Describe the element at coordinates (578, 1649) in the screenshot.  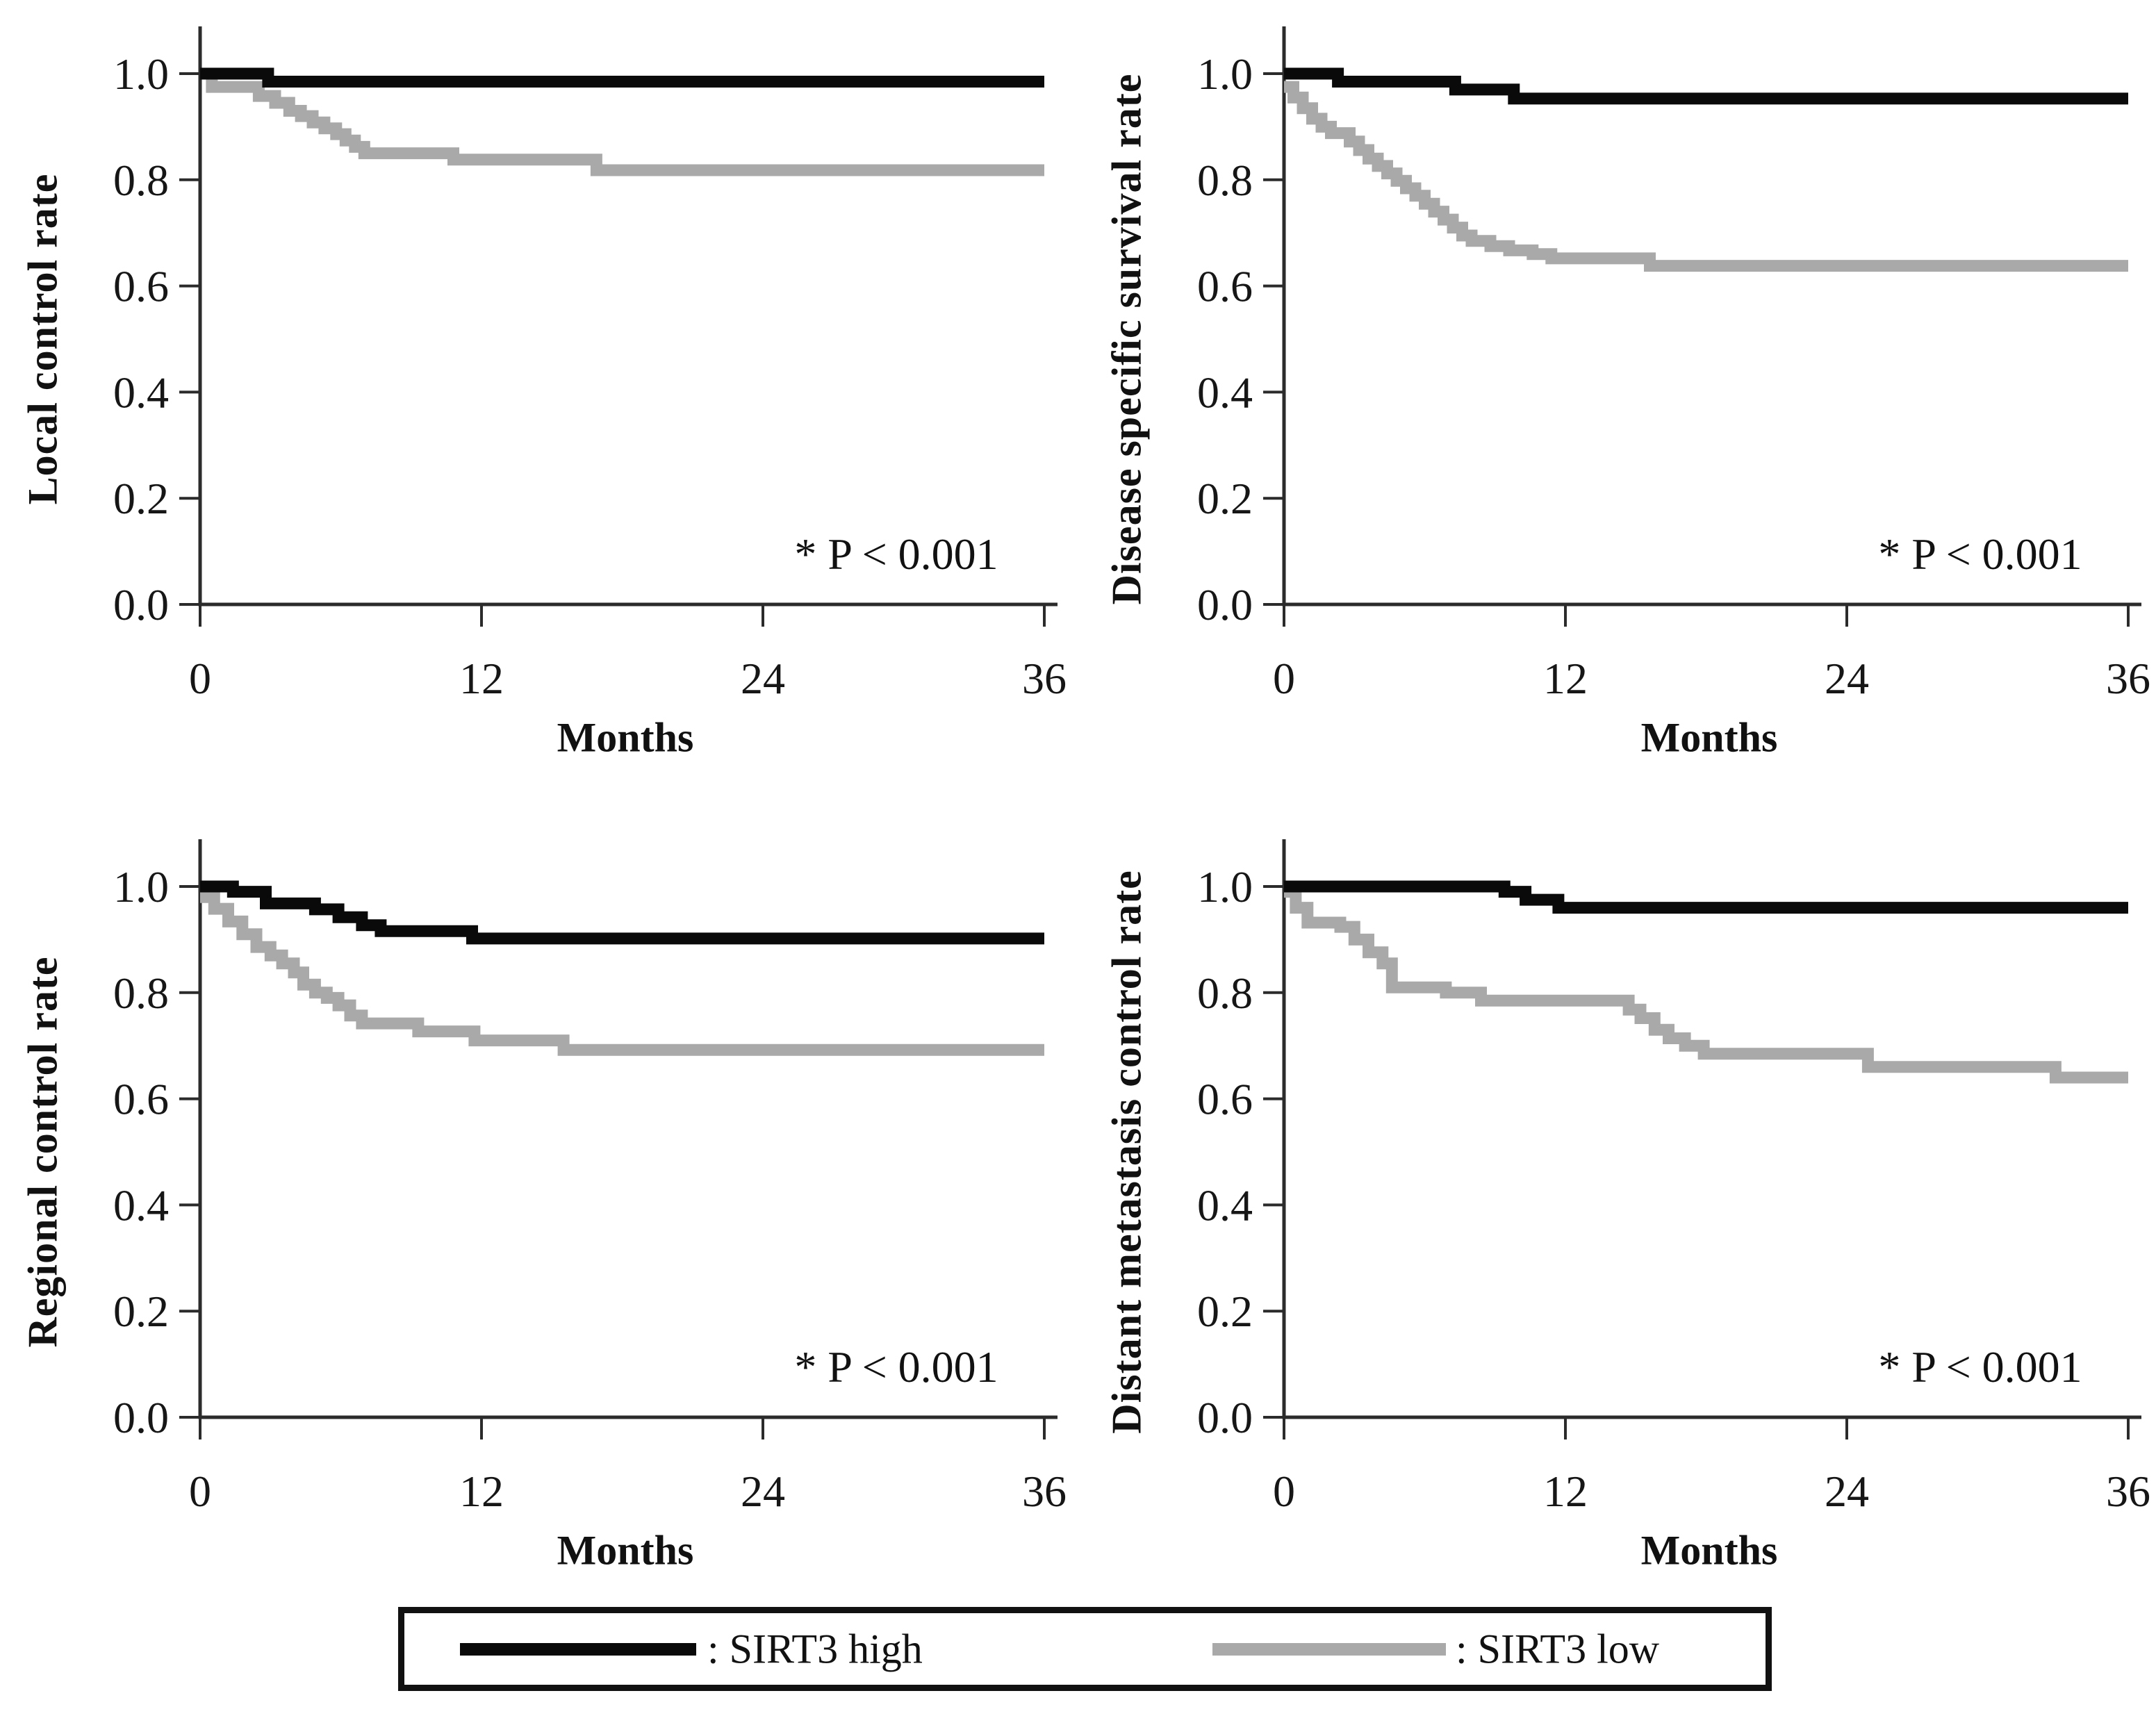
I see `sirt3-high-line-swatch` at that location.